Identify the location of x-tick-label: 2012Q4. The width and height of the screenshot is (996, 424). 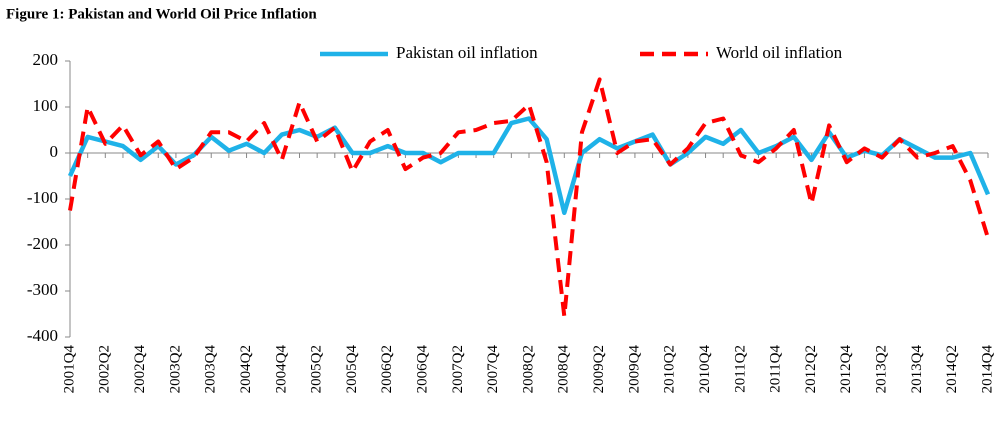
(846, 369).